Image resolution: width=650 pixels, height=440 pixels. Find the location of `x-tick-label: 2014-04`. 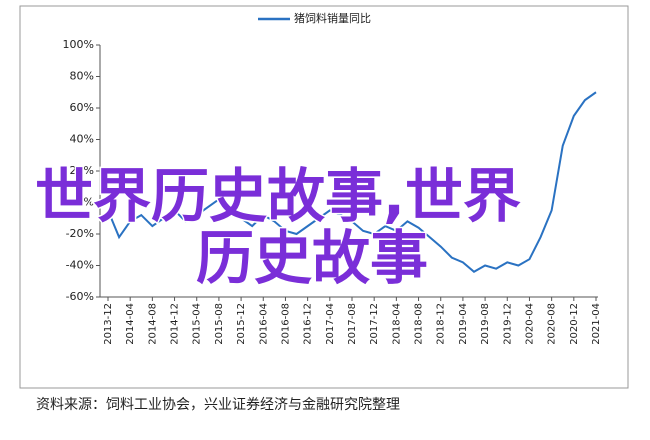

x-tick-label: 2014-04 is located at coordinates (130, 324).